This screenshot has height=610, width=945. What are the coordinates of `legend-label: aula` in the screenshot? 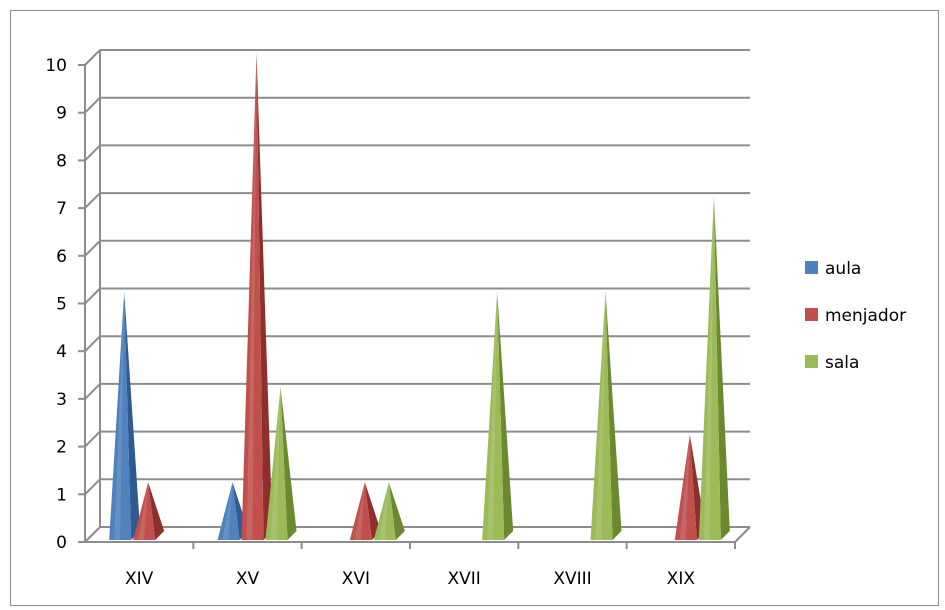 It's located at (843, 269).